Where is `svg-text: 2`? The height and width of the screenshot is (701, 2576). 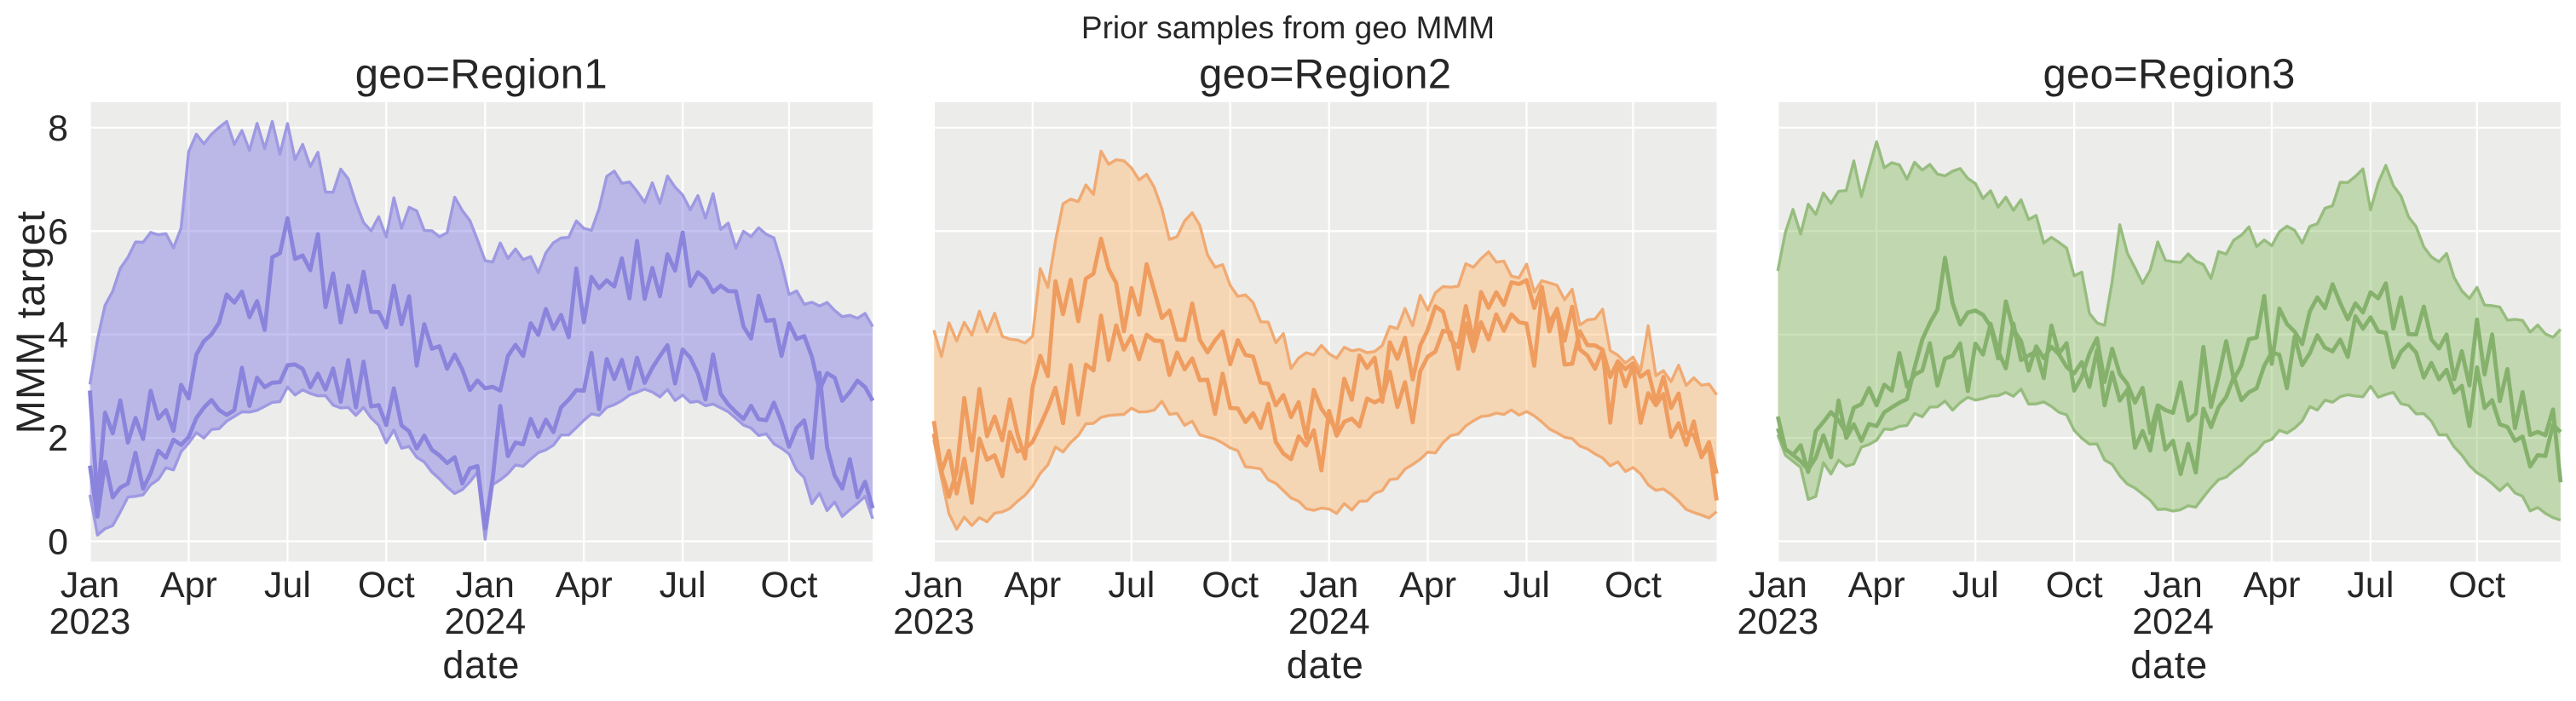
svg-text: 2 is located at coordinates (58, 438).